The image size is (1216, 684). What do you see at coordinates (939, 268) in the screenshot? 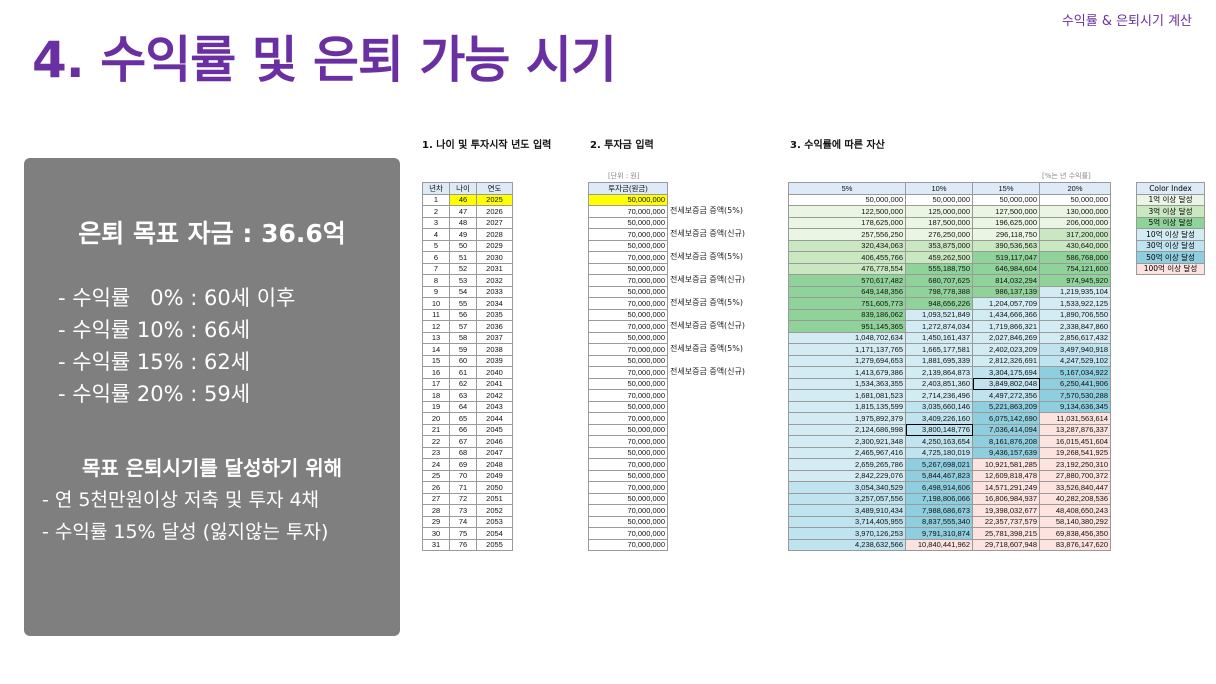
I see `asset-cell: 555,188,750` at bounding box center [939, 268].